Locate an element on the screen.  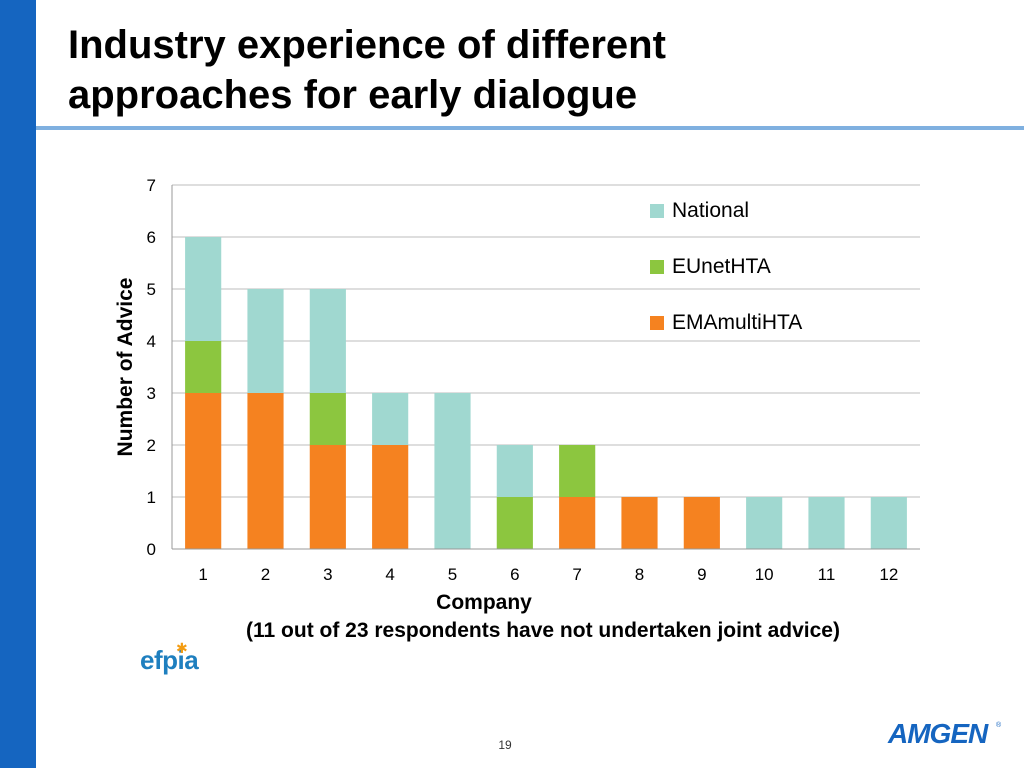
x-tick-label: 2 is located at coordinates (265, 574).